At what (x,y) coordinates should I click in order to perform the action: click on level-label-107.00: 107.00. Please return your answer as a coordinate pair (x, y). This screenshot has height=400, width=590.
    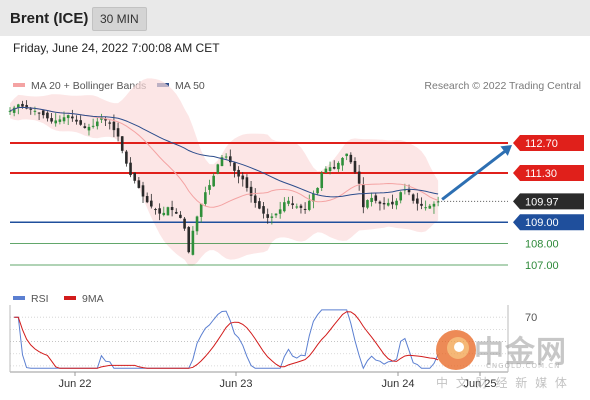
    Looking at the image, I should click on (542, 266).